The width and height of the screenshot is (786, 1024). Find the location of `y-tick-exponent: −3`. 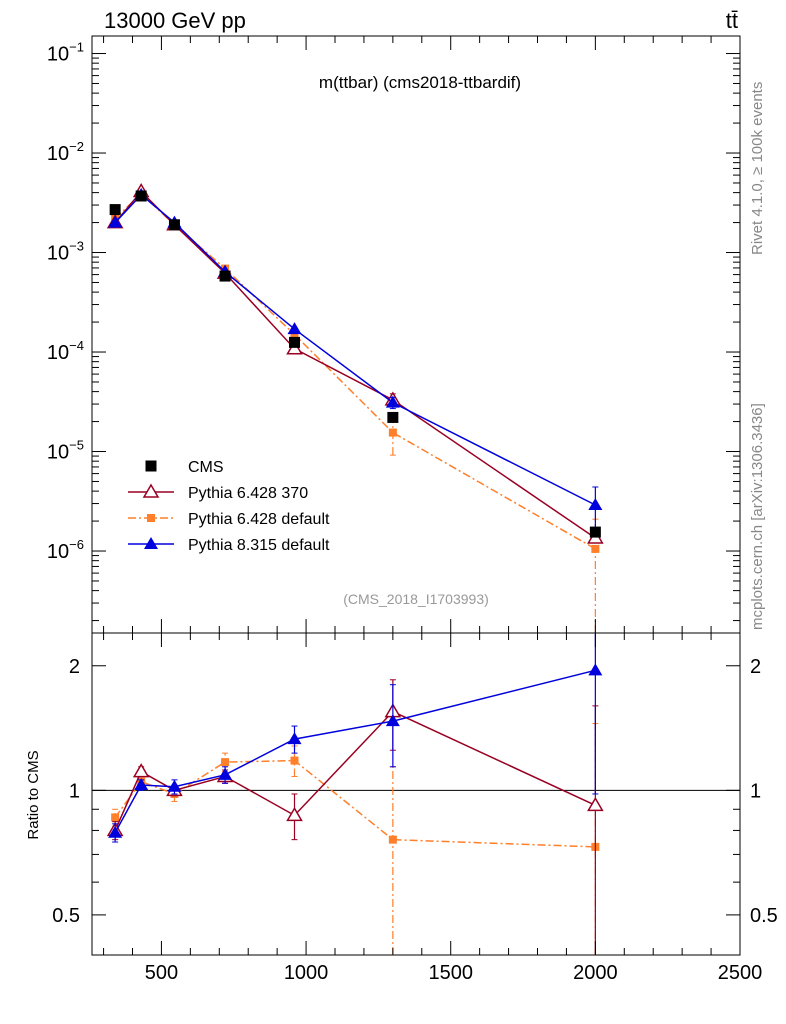

y-tick-exponent: −3 is located at coordinates (76, 246).